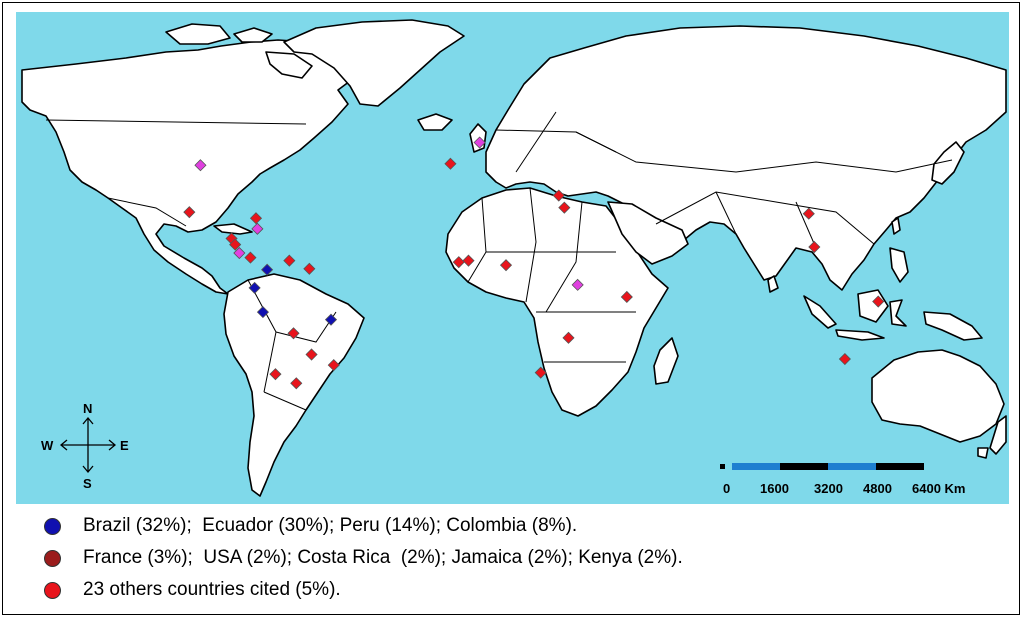 This screenshot has width=1024, height=619. What do you see at coordinates (275, 374) in the screenshot?
I see `marker-chile` at bounding box center [275, 374].